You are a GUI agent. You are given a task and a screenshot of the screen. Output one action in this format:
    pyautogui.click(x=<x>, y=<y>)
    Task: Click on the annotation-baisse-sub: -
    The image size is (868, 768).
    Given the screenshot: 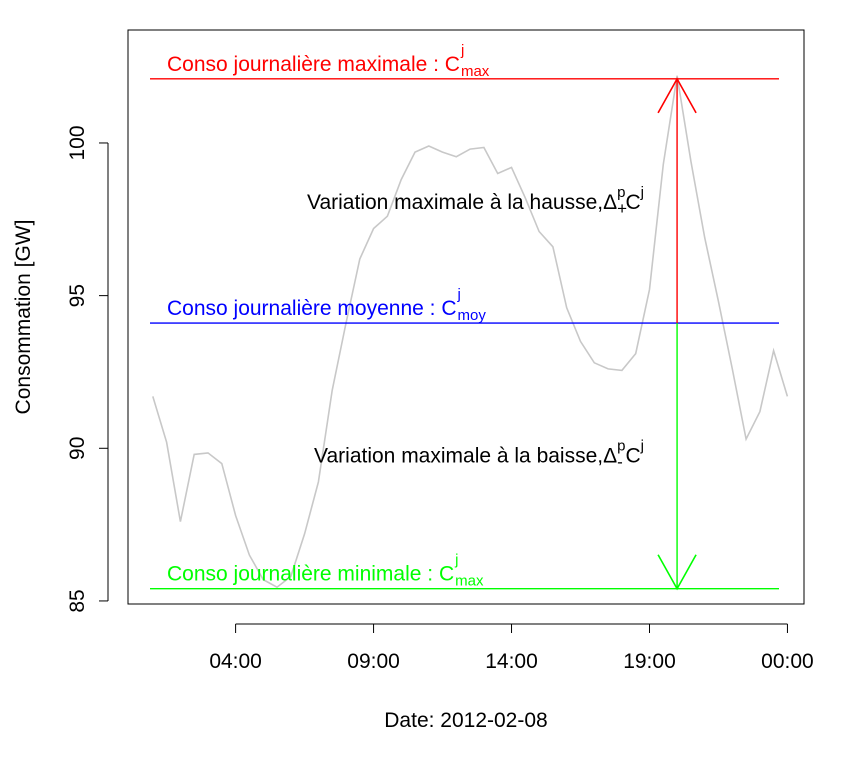 What is the action you would take?
    pyautogui.click(x=620, y=461)
    